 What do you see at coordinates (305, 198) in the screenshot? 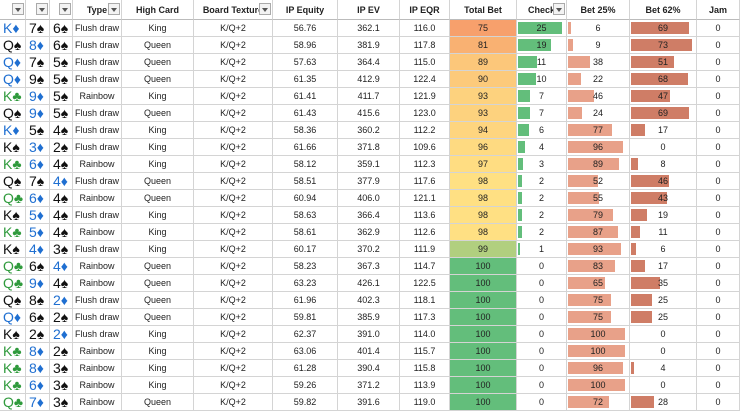
I see `data-cell: 60.94` at bounding box center [305, 198].